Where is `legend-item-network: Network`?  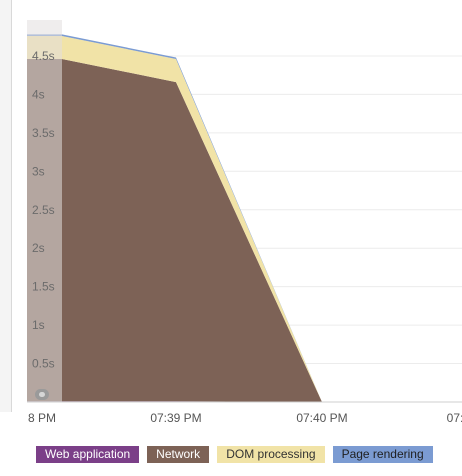
legend-item-network: Network is located at coordinates (178, 454).